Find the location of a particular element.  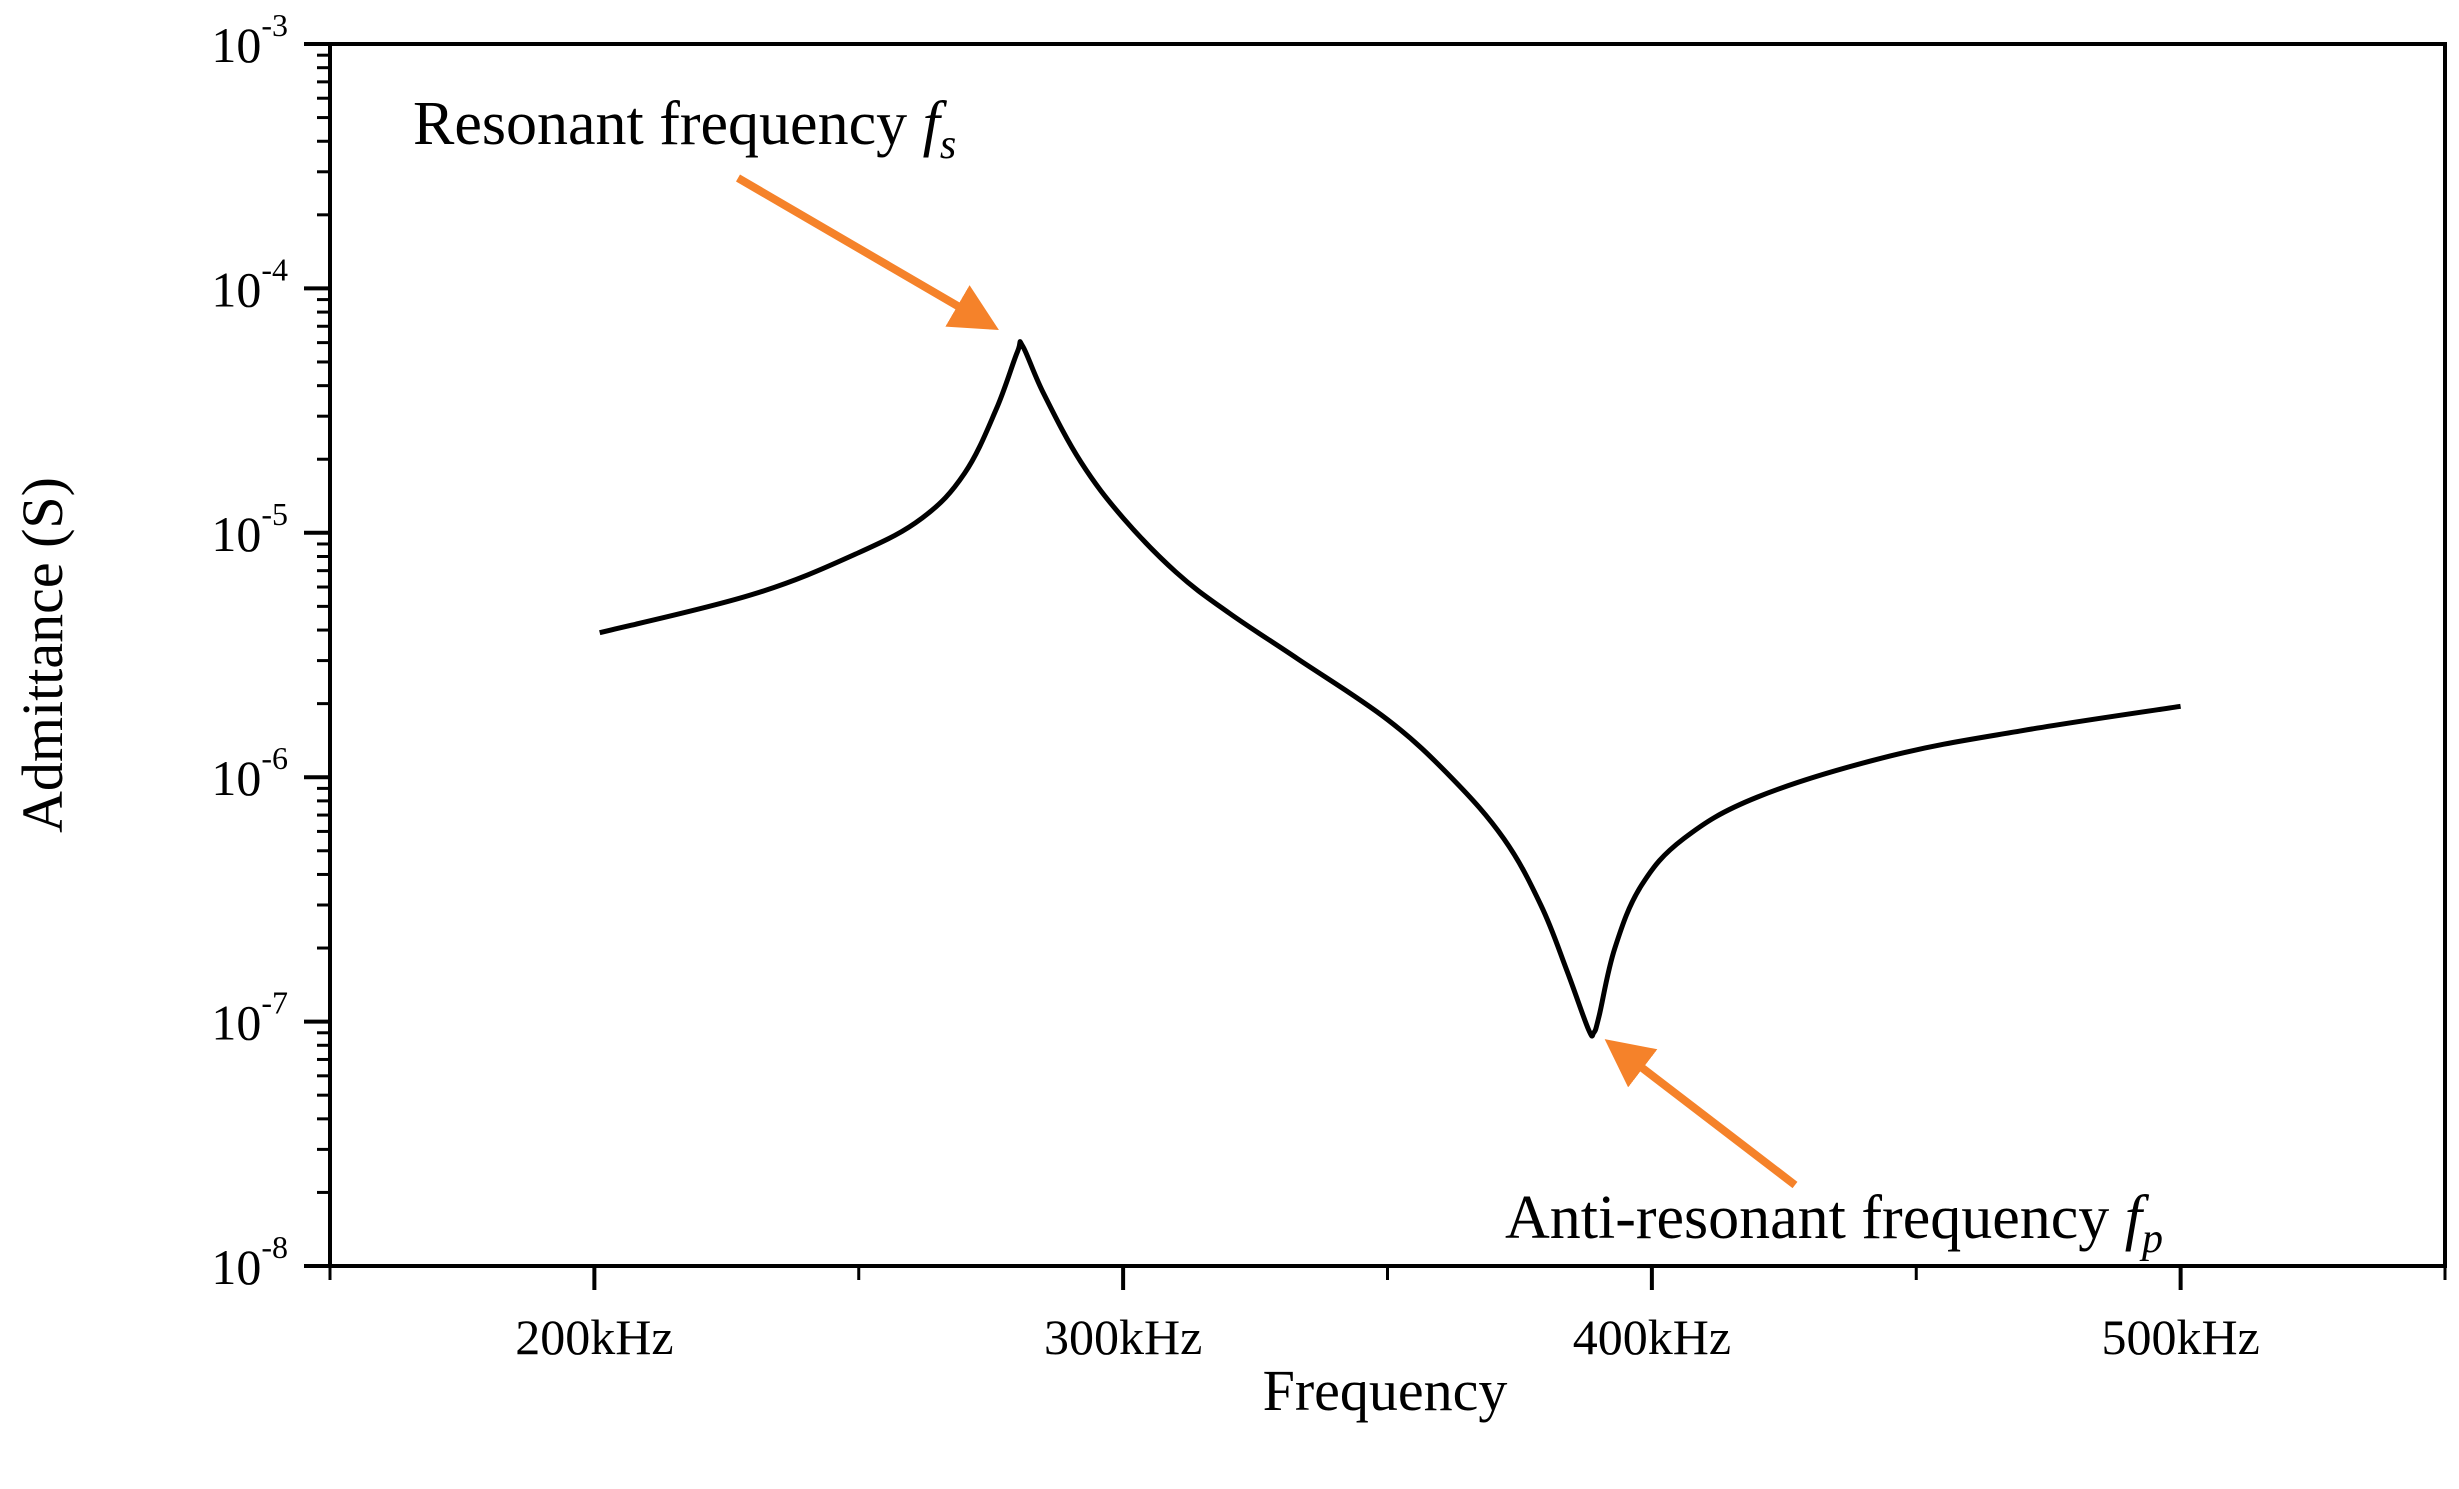

x-tick-label: 500kHz is located at coordinates (2180, 1337).